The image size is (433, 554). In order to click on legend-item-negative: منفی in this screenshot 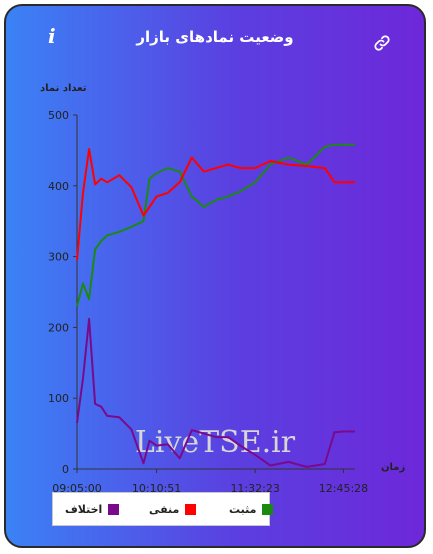, I will do `click(173, 509)`.